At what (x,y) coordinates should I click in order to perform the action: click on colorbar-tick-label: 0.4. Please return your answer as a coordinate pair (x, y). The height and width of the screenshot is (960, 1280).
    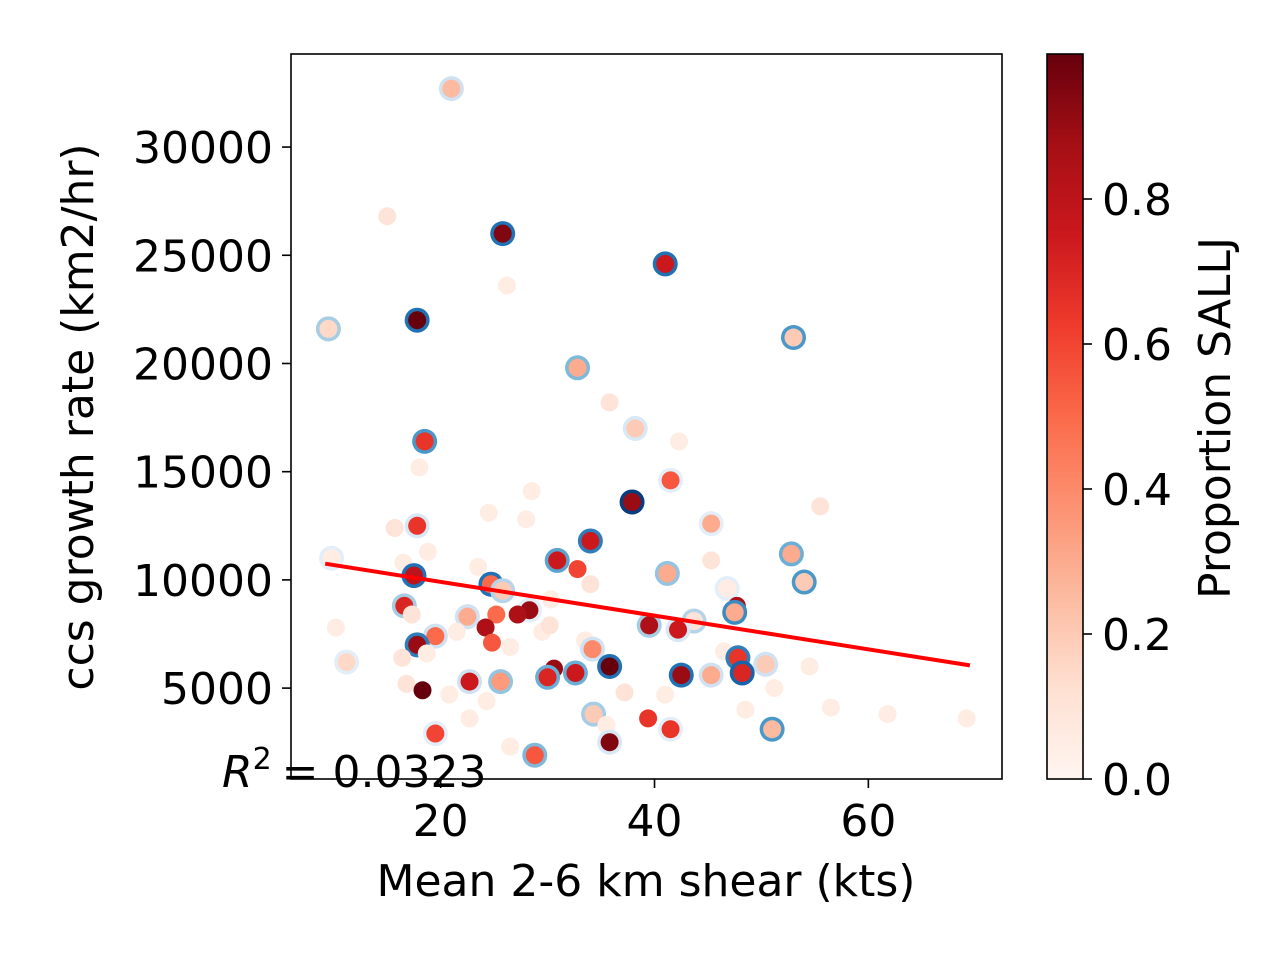
    Looking at the image, I should click on (1137, 490).